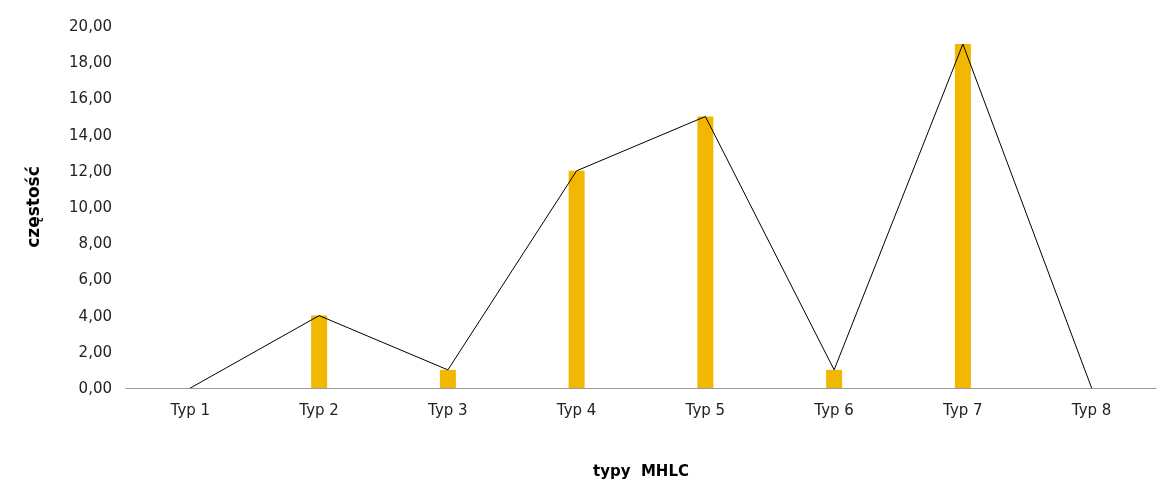 The width and height of the screenshot is (1166, 495). I want to click on x-tick-label: Typ 2, so click(318, 409).